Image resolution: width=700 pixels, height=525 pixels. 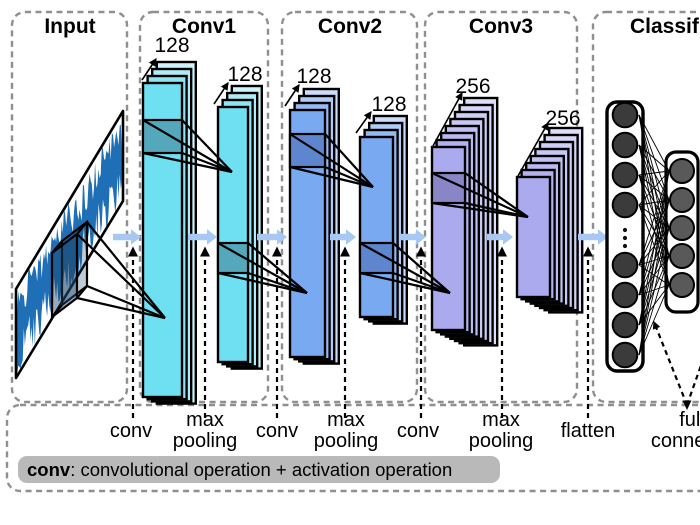 I want to click on section-title-classifier: Classifier, so click(x=665, y=26).